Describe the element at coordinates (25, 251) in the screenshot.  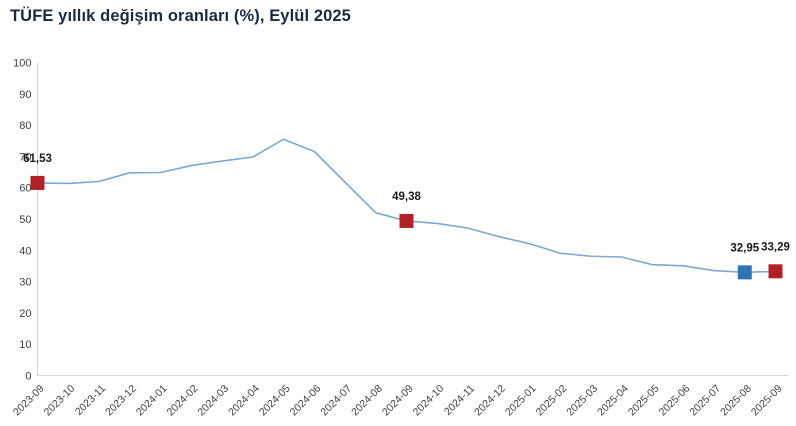
I see `y-tick-label: 40` at that location.